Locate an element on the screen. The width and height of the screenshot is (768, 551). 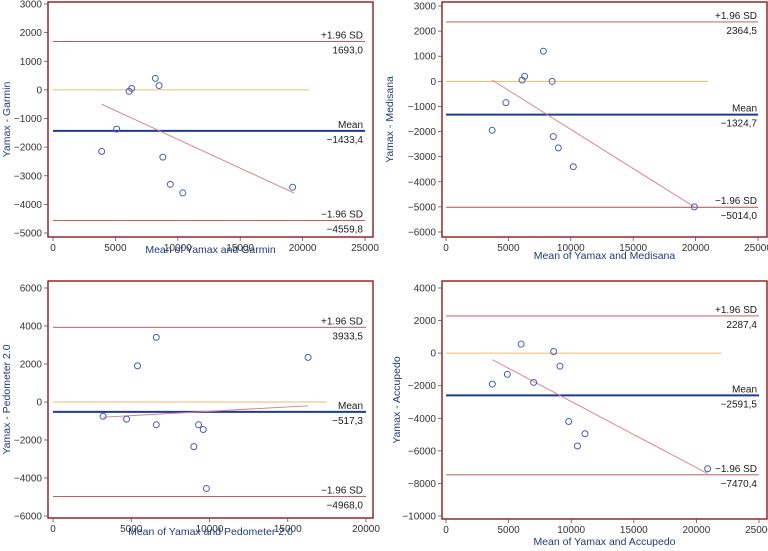
y-tick-label: −3000 is located at coordinates (422, 157).